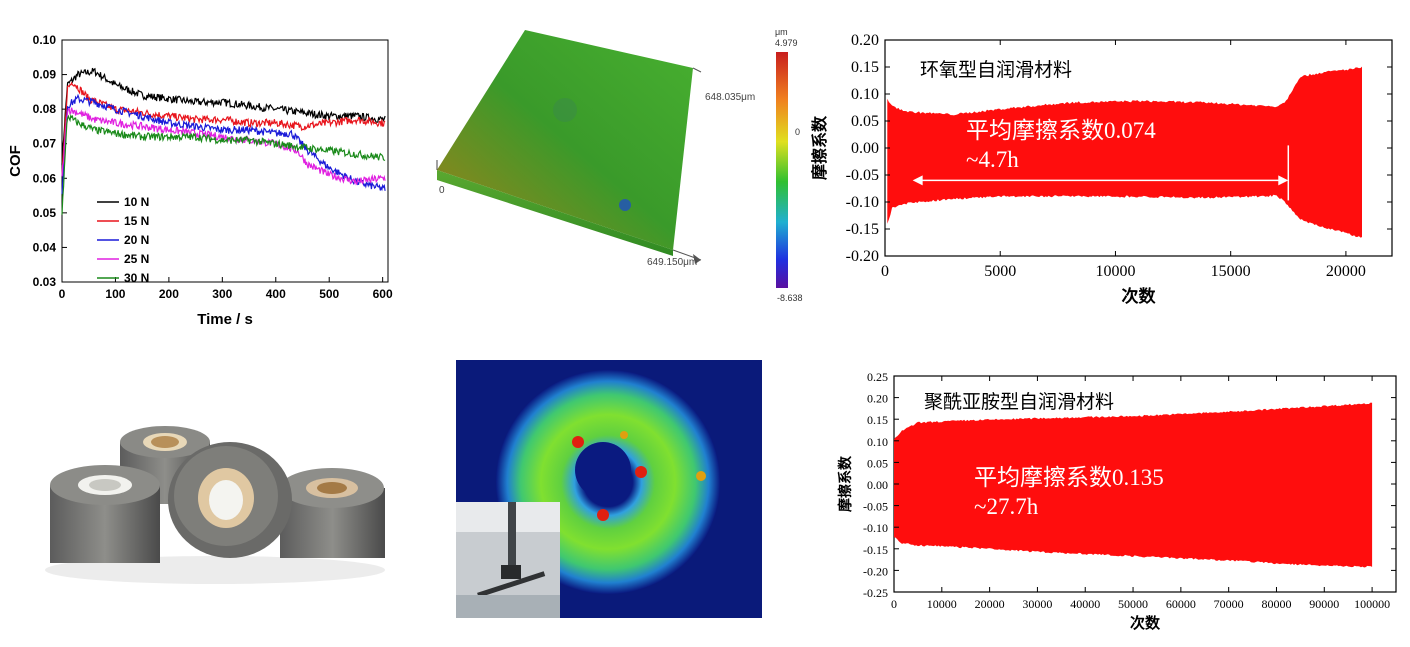  Describe the element at coordinates (1324, 604) in the screenshot. I see `x-tick-label: 90000` at that location.